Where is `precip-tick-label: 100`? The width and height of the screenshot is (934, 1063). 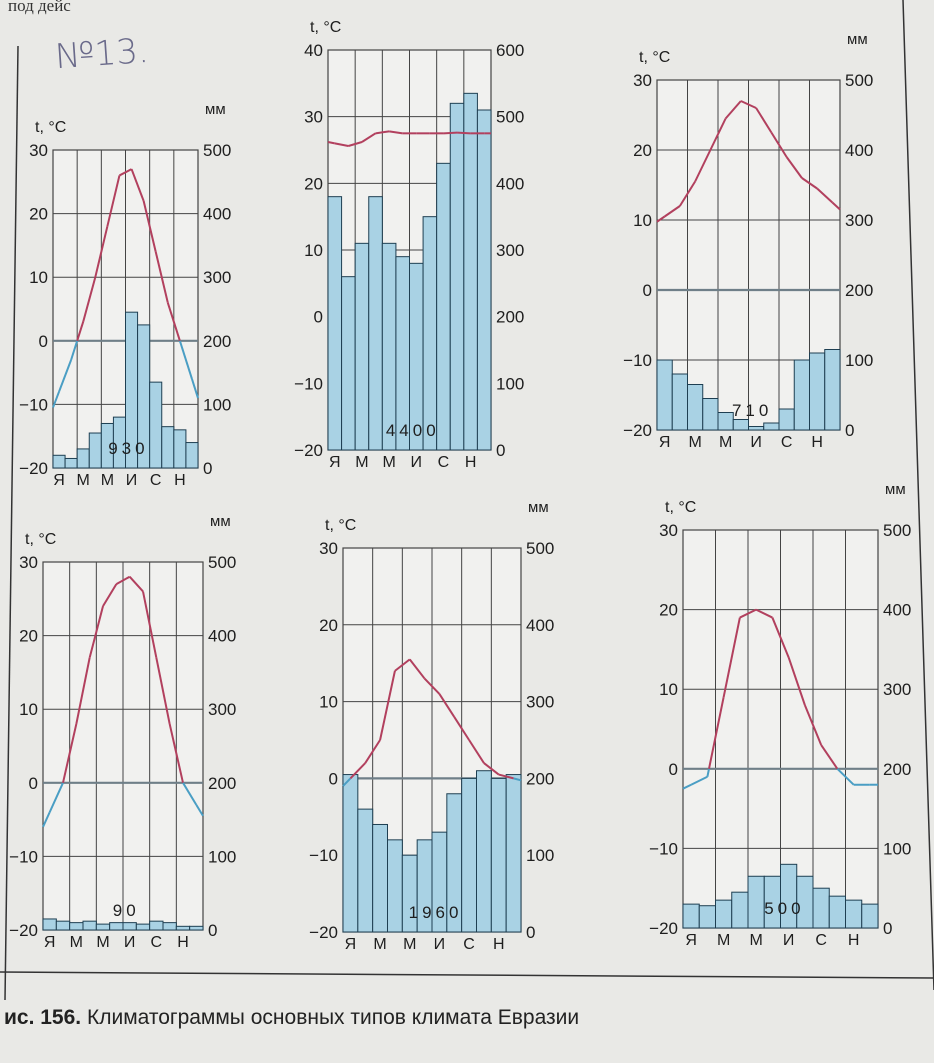 precip-tick-label: 100 is located at coordinates (222, 856).